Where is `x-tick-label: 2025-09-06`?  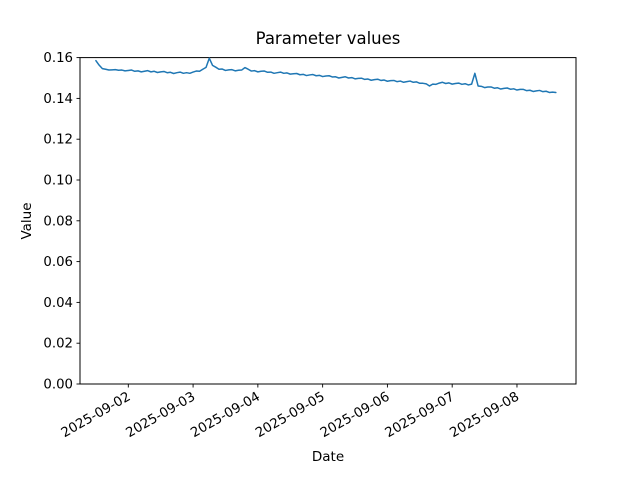 x-tick-label: 2025-09-06 is located at coordinates (355, 415).